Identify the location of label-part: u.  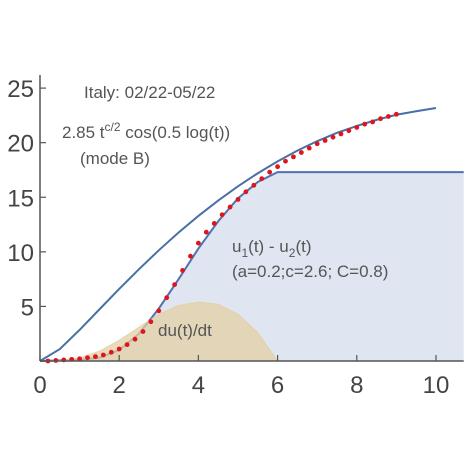
(236, 246).